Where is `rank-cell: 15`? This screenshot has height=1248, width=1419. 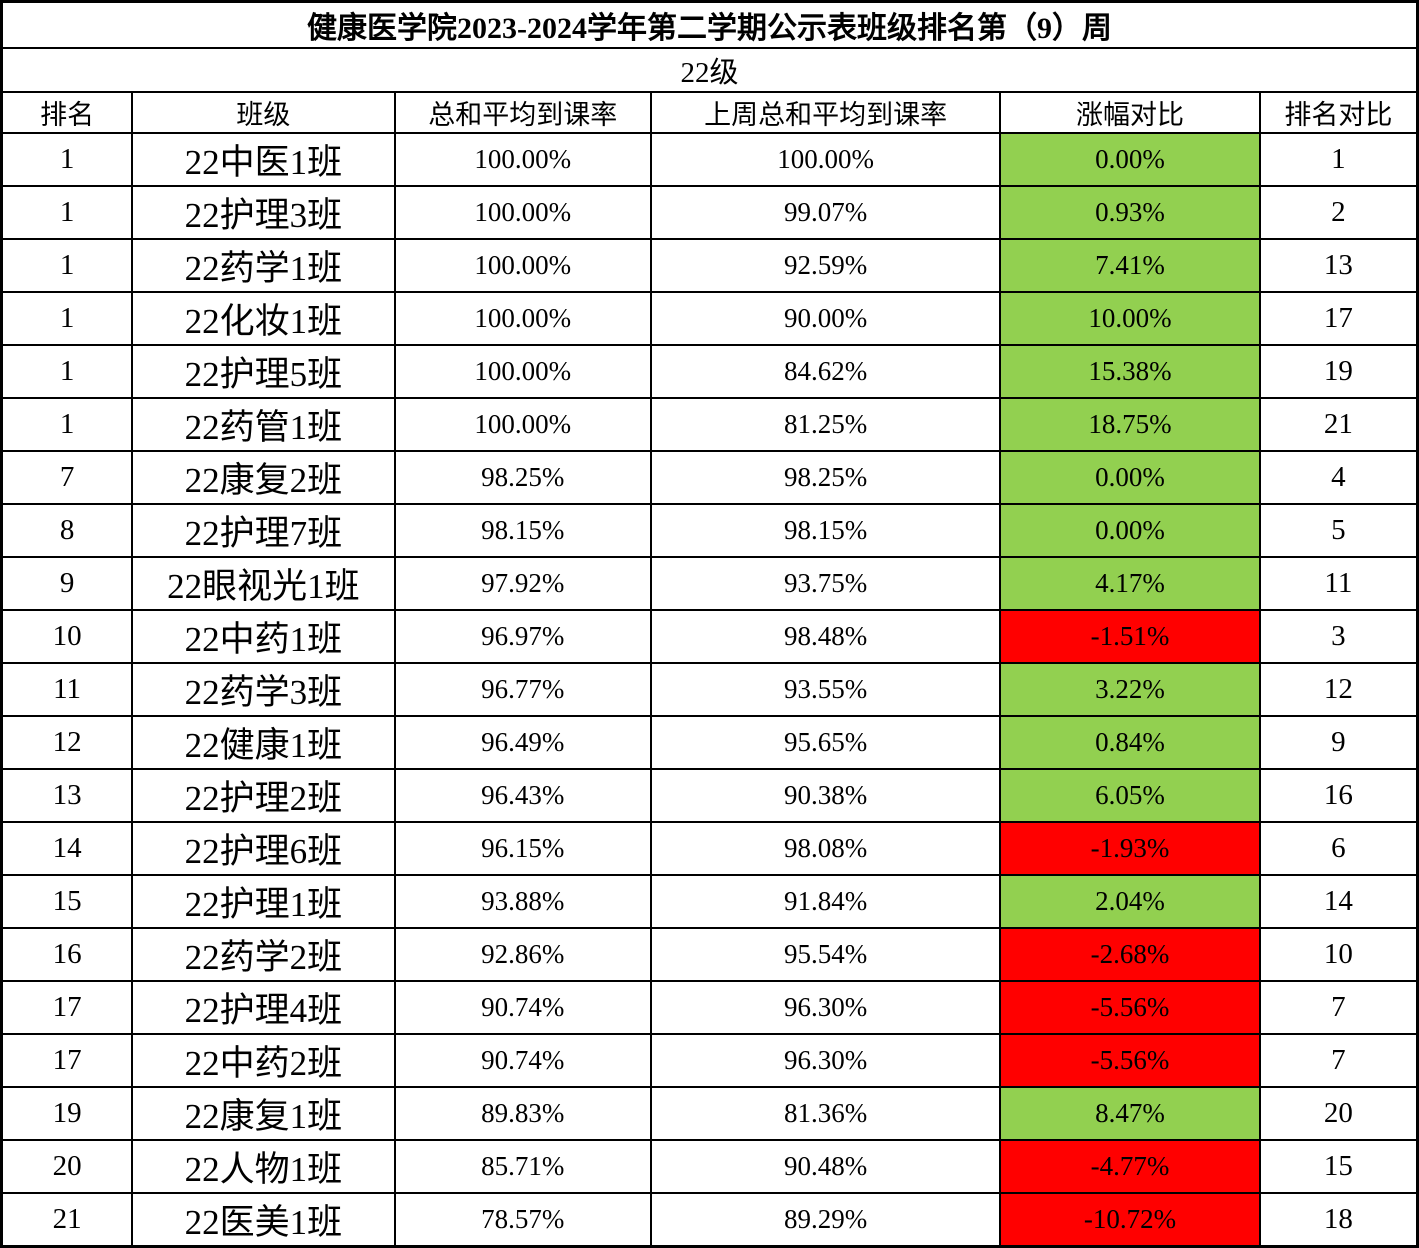
rank-cell: 15 is located at coordinates (67, 901).